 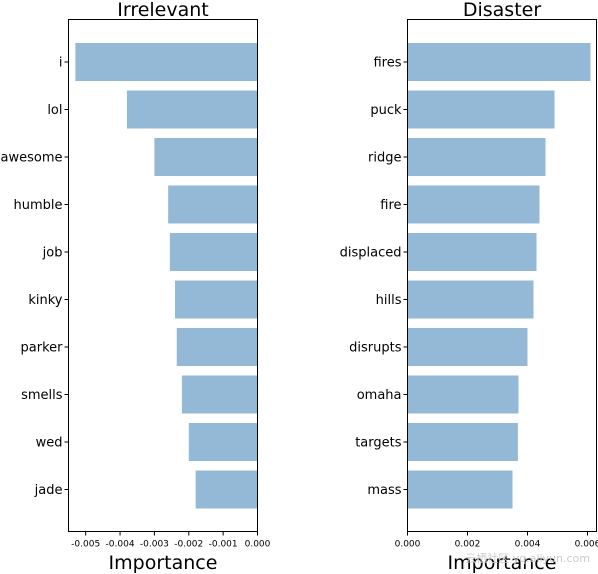 What do you see at coordinates (32, 158) in the screenshot?
I see `category-label-awesome: awesome` at bounding box center [32, 158].